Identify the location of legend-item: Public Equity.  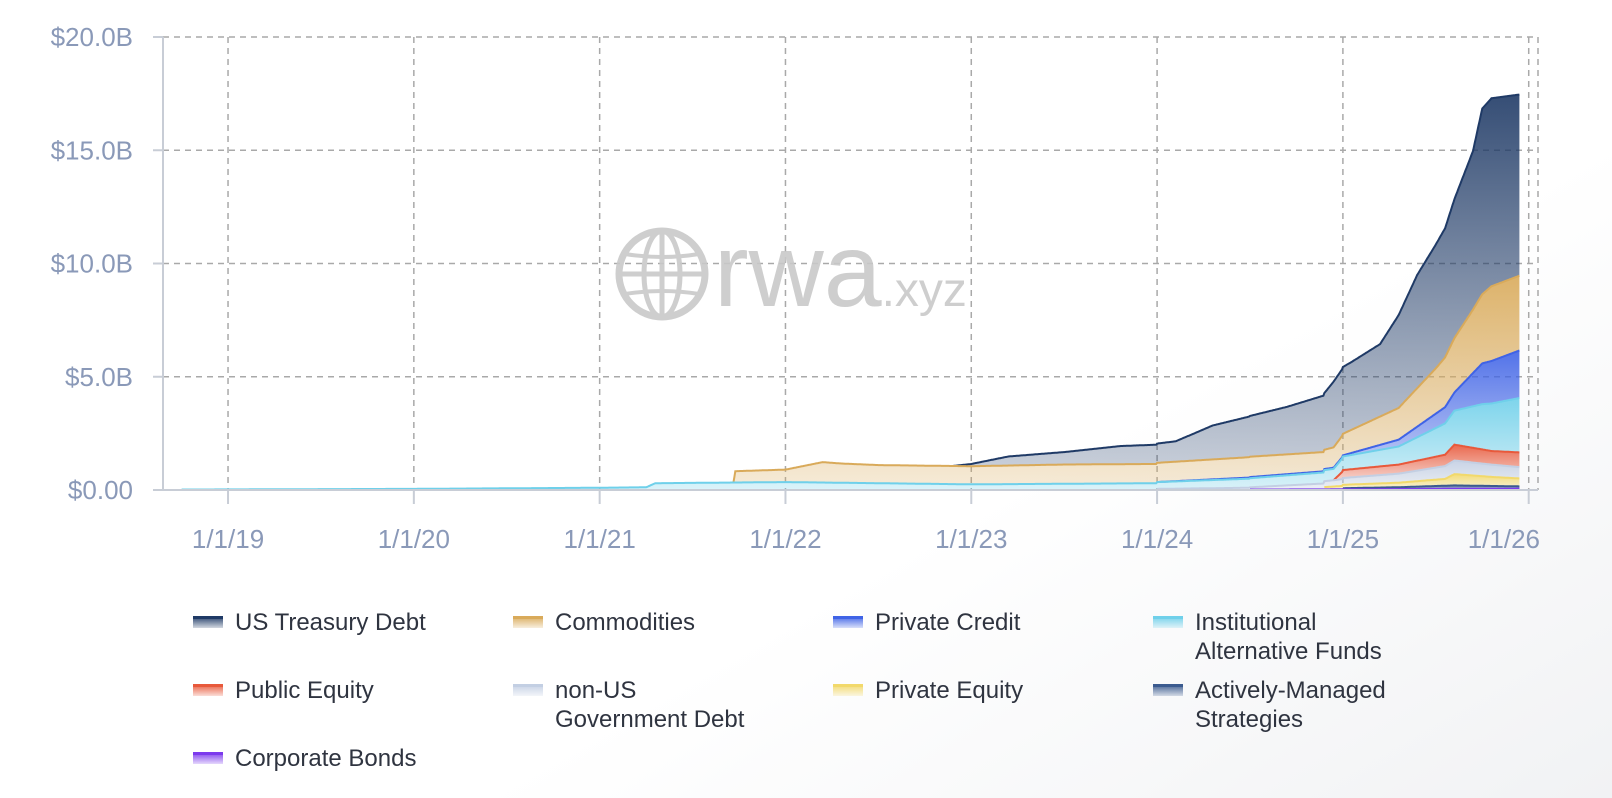
(329, 690).